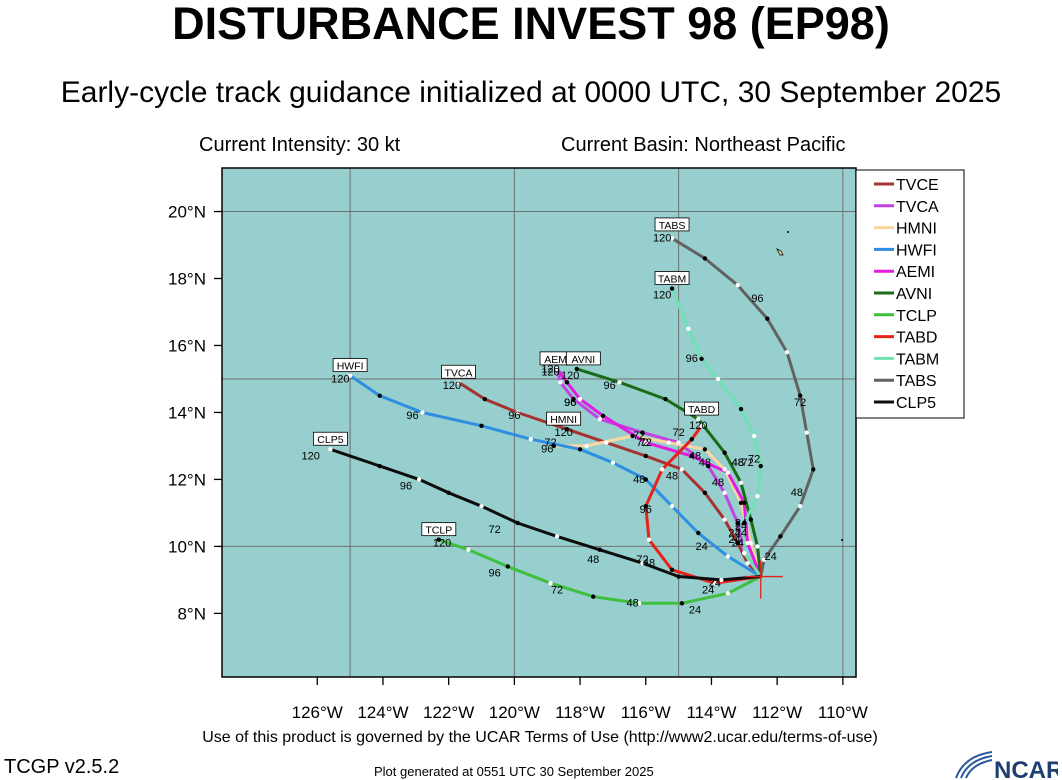 The height and width of the screenshot is (780, 1062). Describe the element at coordinates (563, 433) in the screenshot. I see `hour-label-hmni: 120` at that location.